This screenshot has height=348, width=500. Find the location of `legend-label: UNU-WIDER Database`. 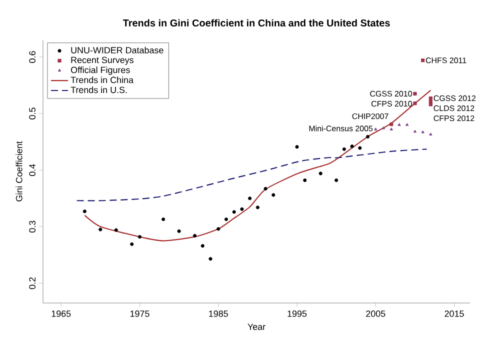

legend-label: UNU-WIDER Database is located at coordinates (117, 50).